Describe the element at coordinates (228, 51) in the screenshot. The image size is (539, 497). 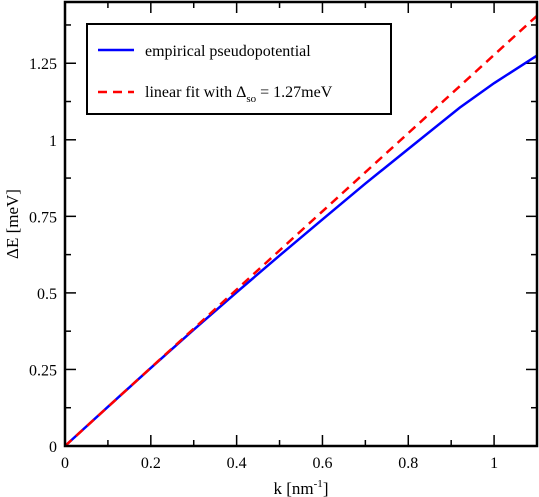
I see `legend-label-empirical: empirical pseudopotential` at that location.